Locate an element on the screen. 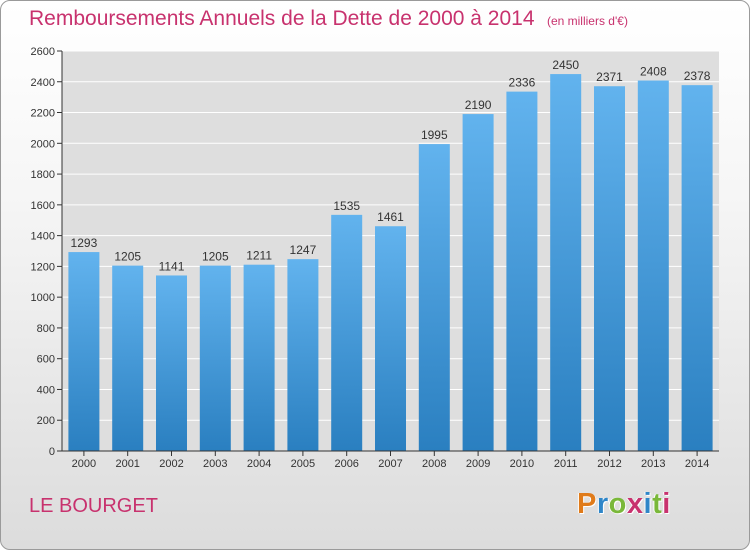 The height and width of the screenshot is (550, 750). x-tick-label: 2011 is located at coordinates (566, 464).